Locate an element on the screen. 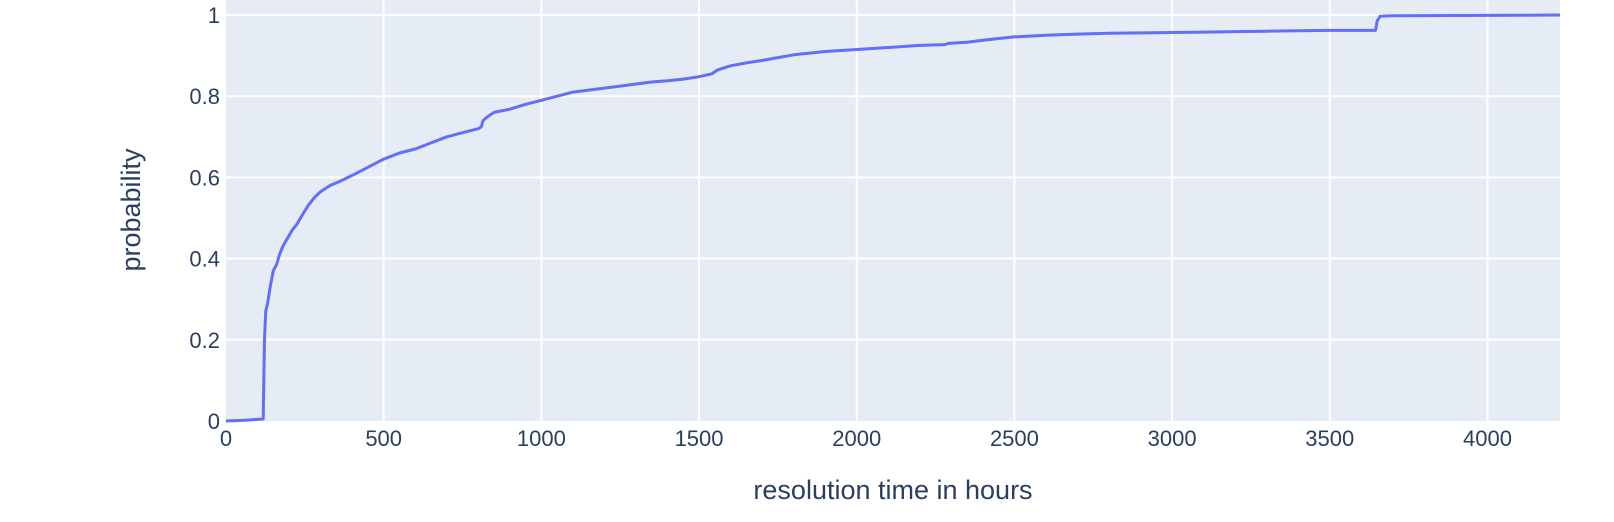 Image resolution: width=1614 pixels, height=522 pixels. x-tick-label: 4000 is located at coordinates (1487, 438).